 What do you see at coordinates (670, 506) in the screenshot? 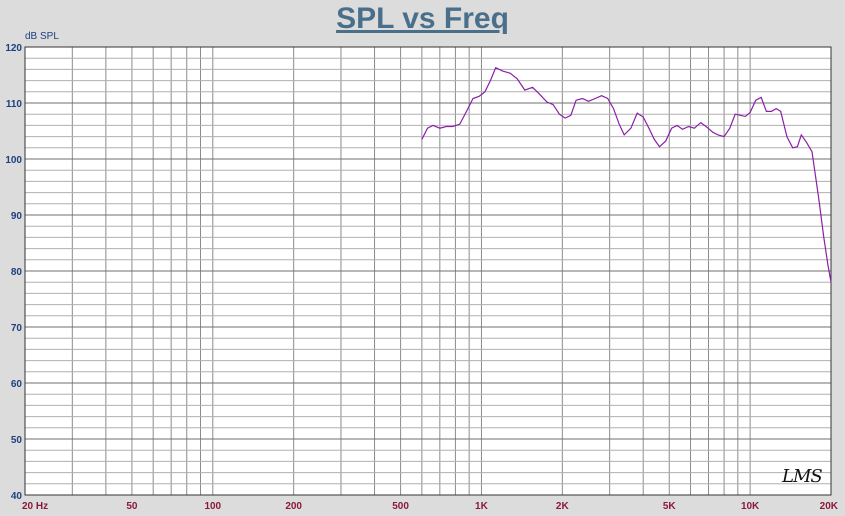
I see `x-tick-label: 5K` at bounding box center [670, 506].